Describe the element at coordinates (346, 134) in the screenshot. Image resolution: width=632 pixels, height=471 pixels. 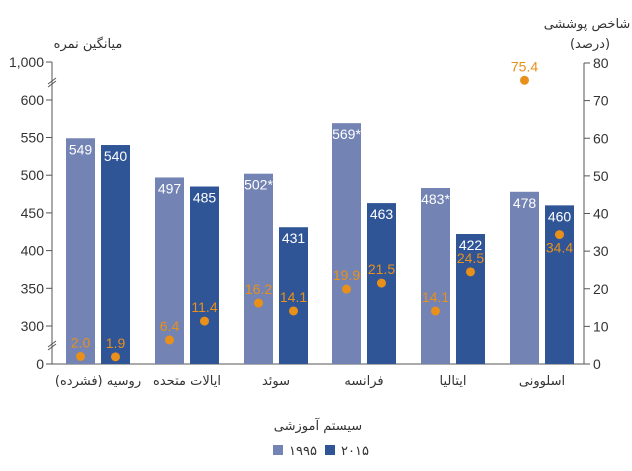
I see `bar-value-label: 569*` at that location.